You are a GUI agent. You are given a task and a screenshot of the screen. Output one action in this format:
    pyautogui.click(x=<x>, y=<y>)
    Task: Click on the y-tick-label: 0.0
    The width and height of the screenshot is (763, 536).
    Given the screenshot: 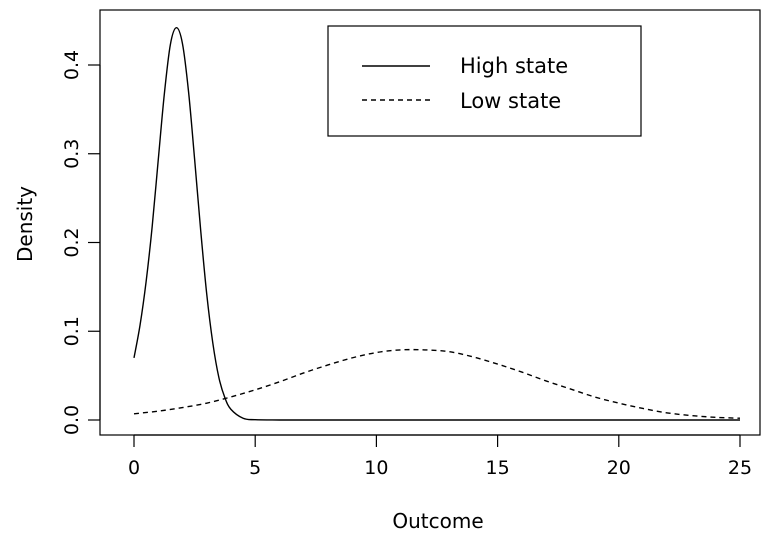 What is the action you would take?
    pyautogui.click(x=72, y=420)
    